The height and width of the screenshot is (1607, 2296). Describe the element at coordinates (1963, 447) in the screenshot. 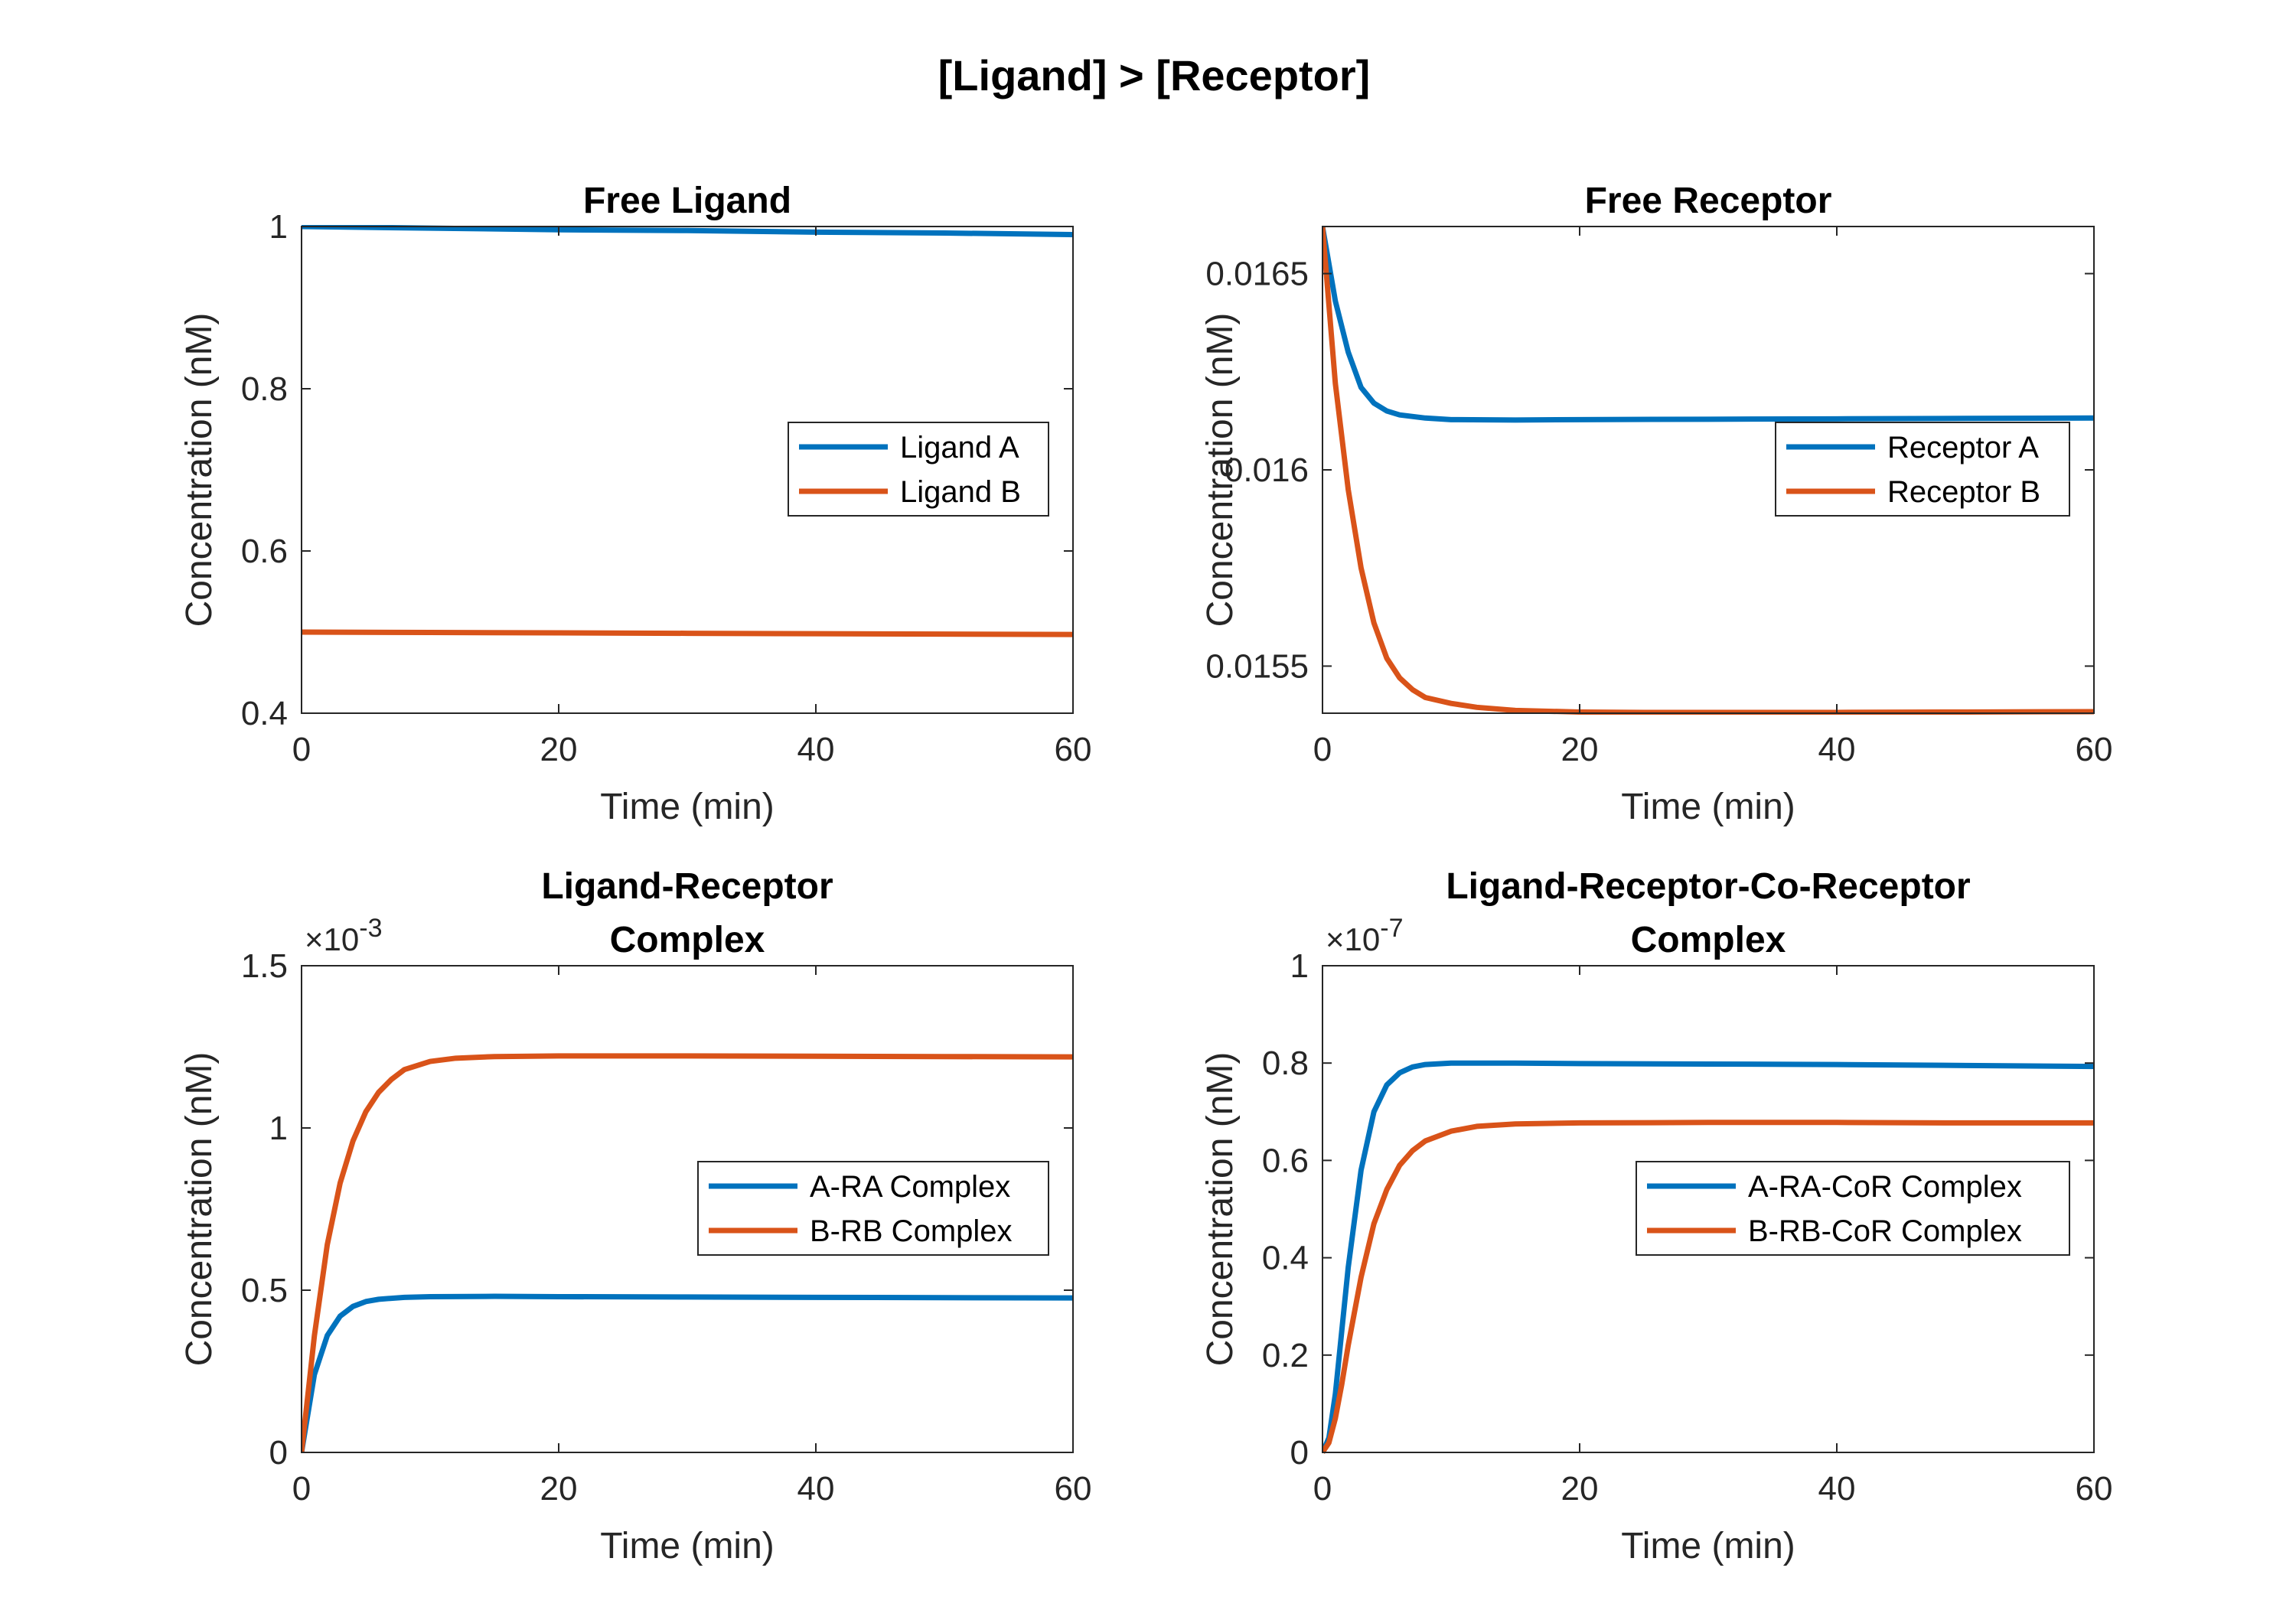

I see `legend-entry-label: Receptor A` at that location.